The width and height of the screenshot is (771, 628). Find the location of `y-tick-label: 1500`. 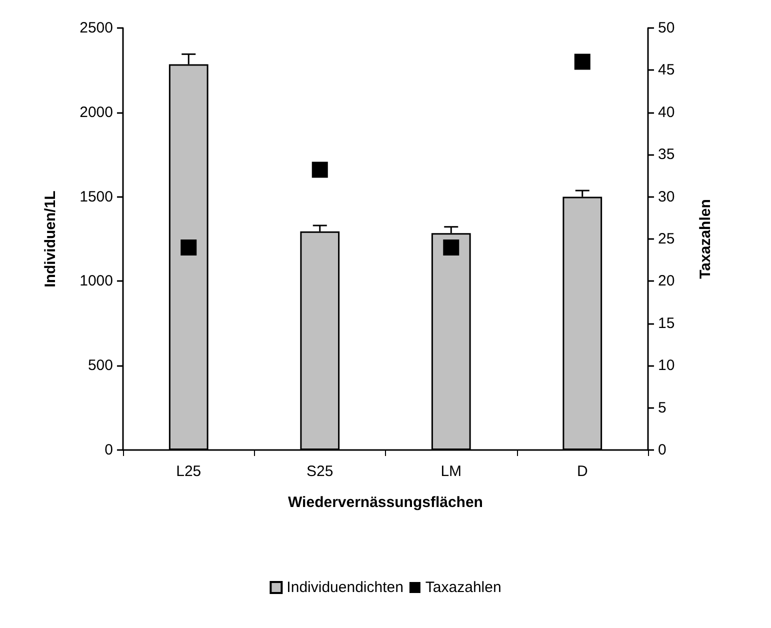

y-tick-label: 1500 is located at coordinates (96, 197).